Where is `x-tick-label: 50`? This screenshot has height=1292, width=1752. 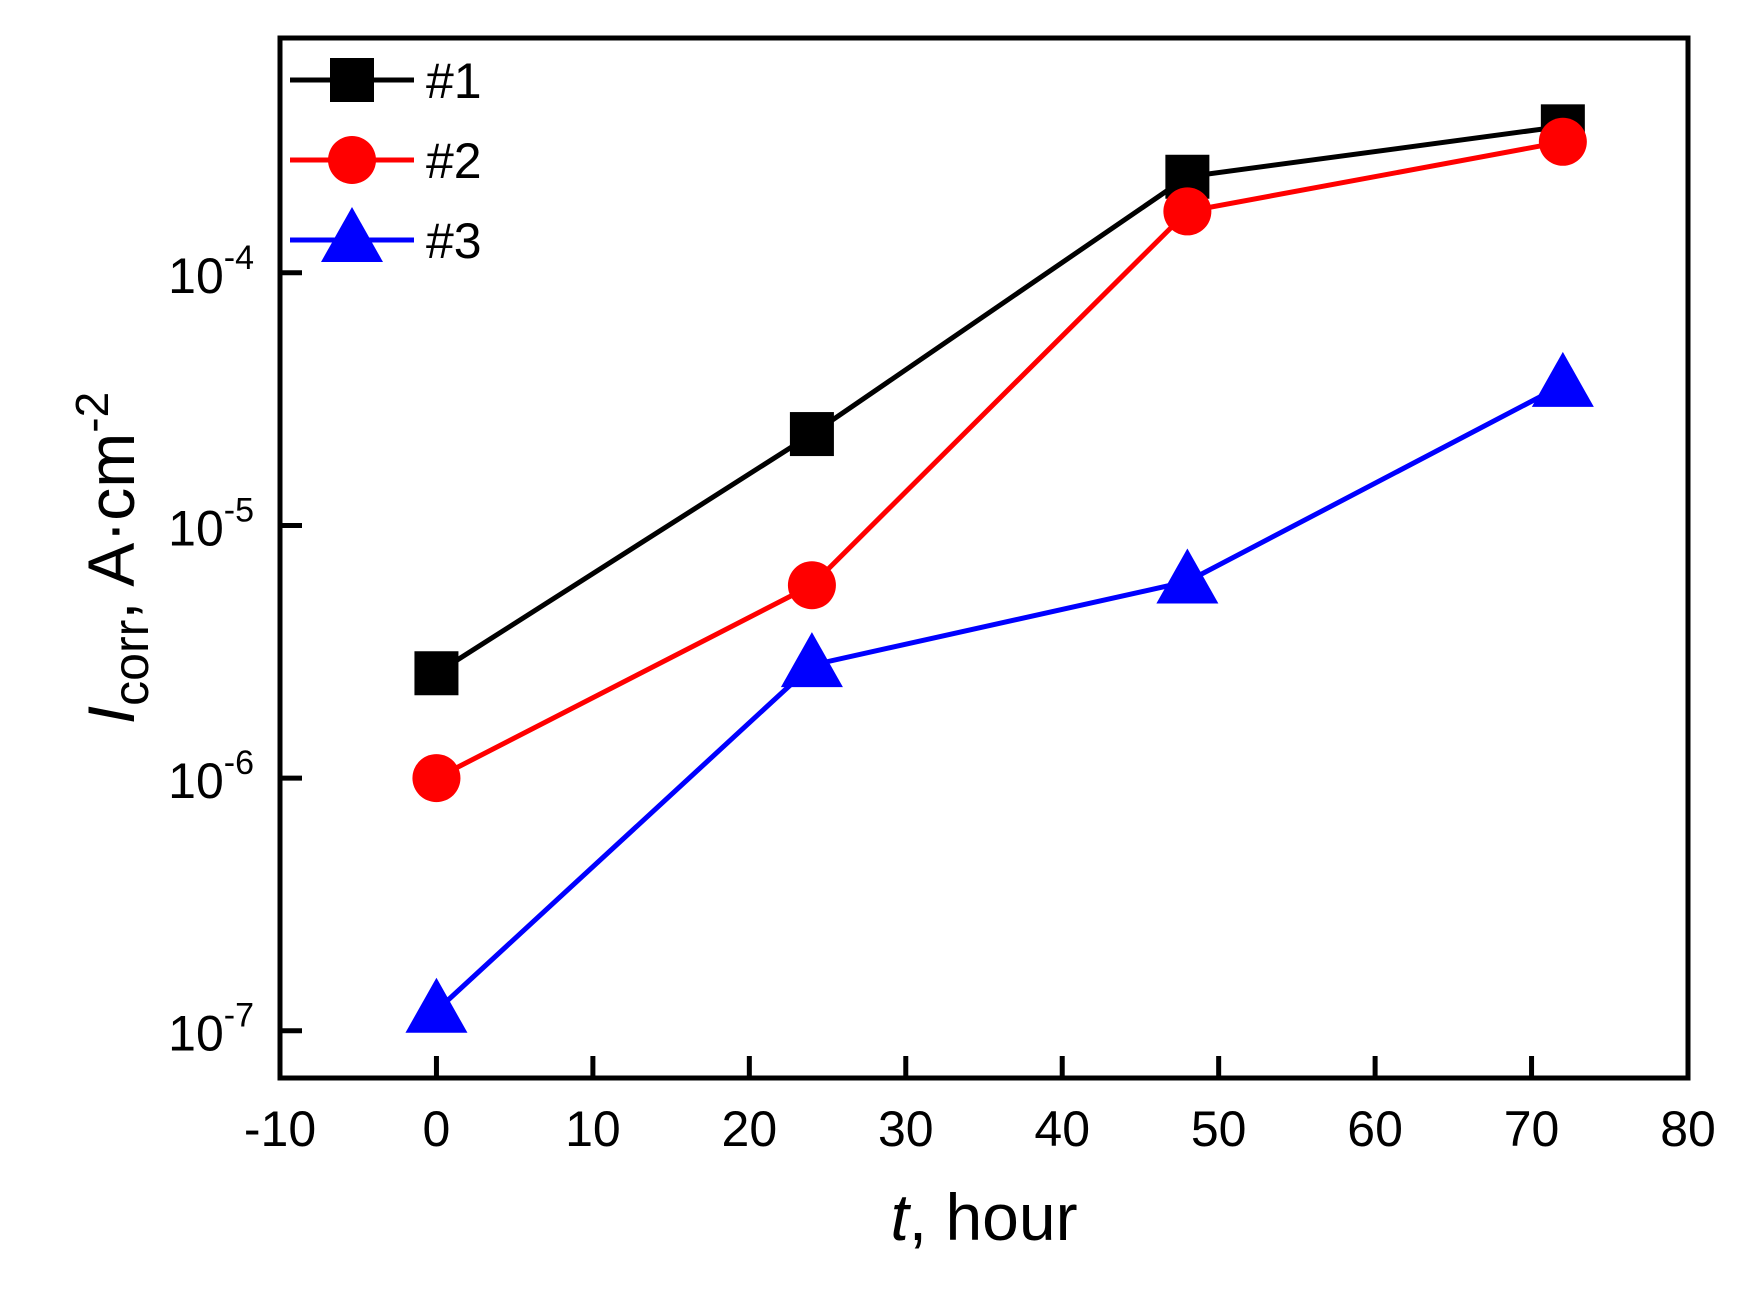 x-tick-label: 50 is located at coordinates (1219, 1129).